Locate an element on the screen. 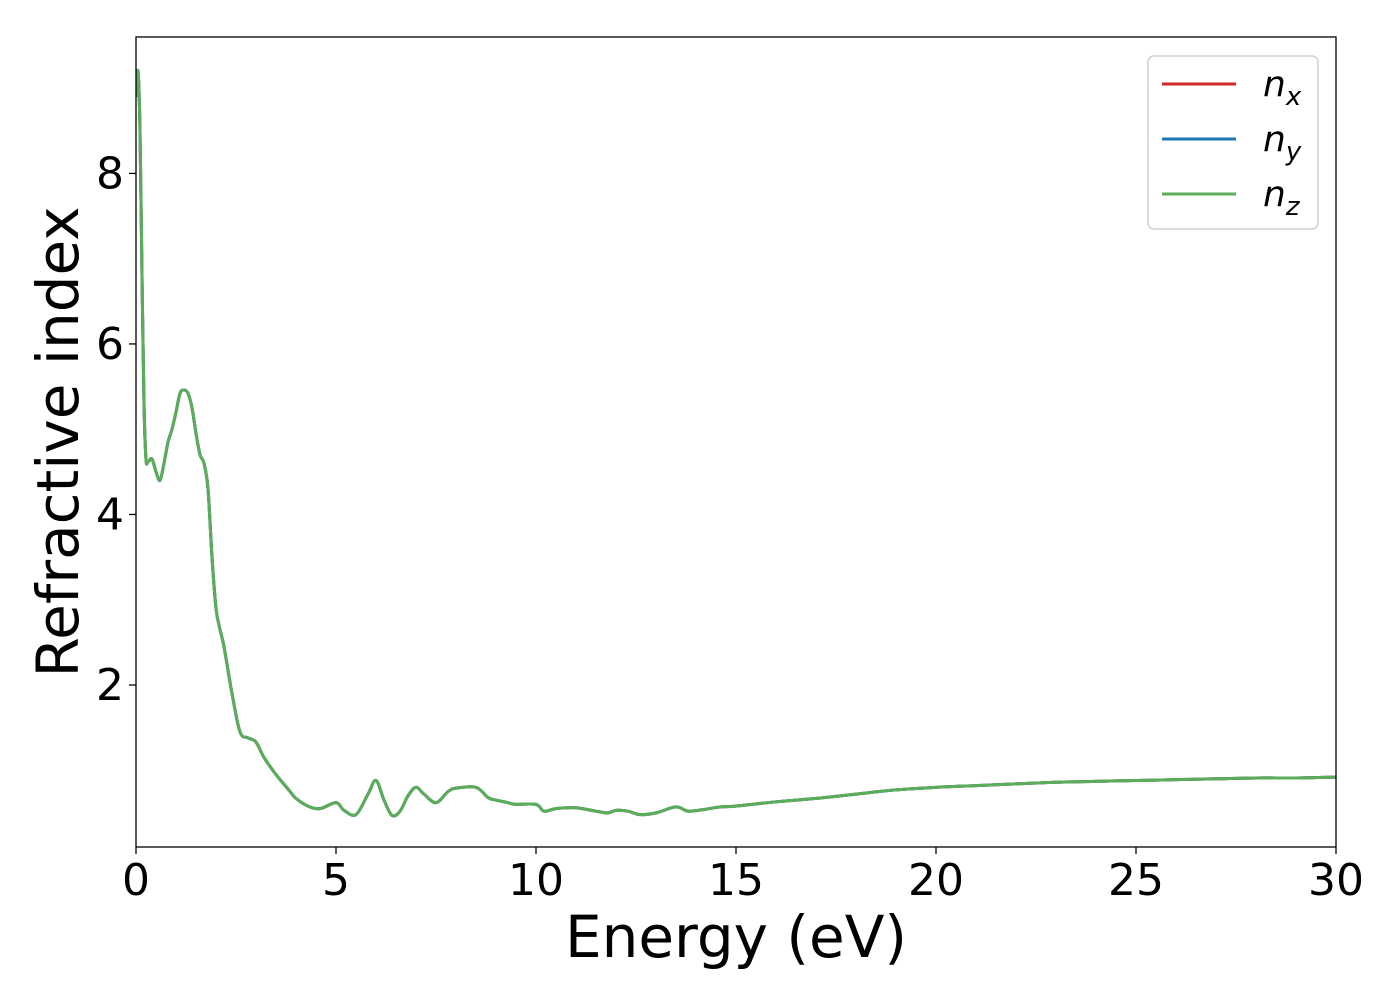 The width and height of the screenshot is (1400, 1000). x-tick-label: 25 is located at coordinates (1136, 880).